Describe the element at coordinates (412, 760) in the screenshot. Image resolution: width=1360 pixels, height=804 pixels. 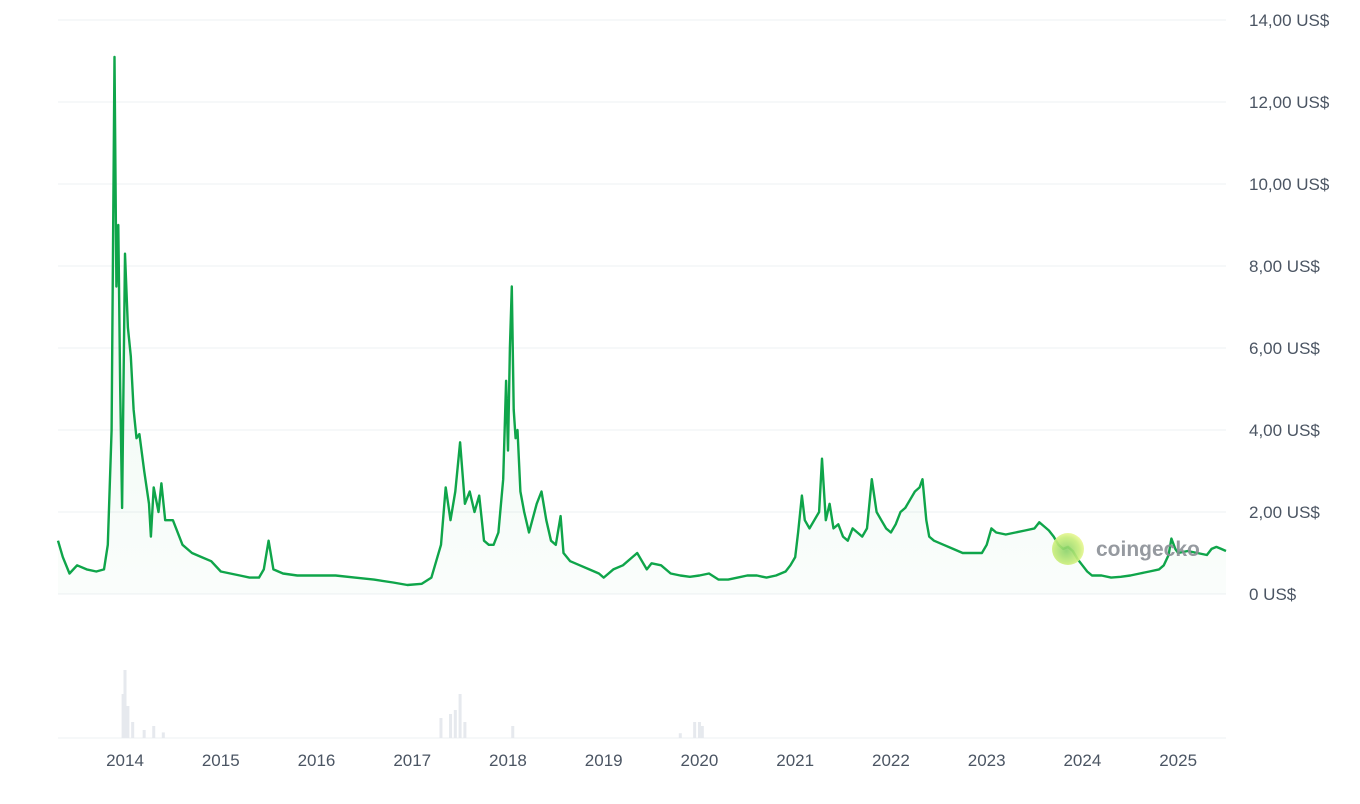
I see `x-tick-label: 2017` at that location.